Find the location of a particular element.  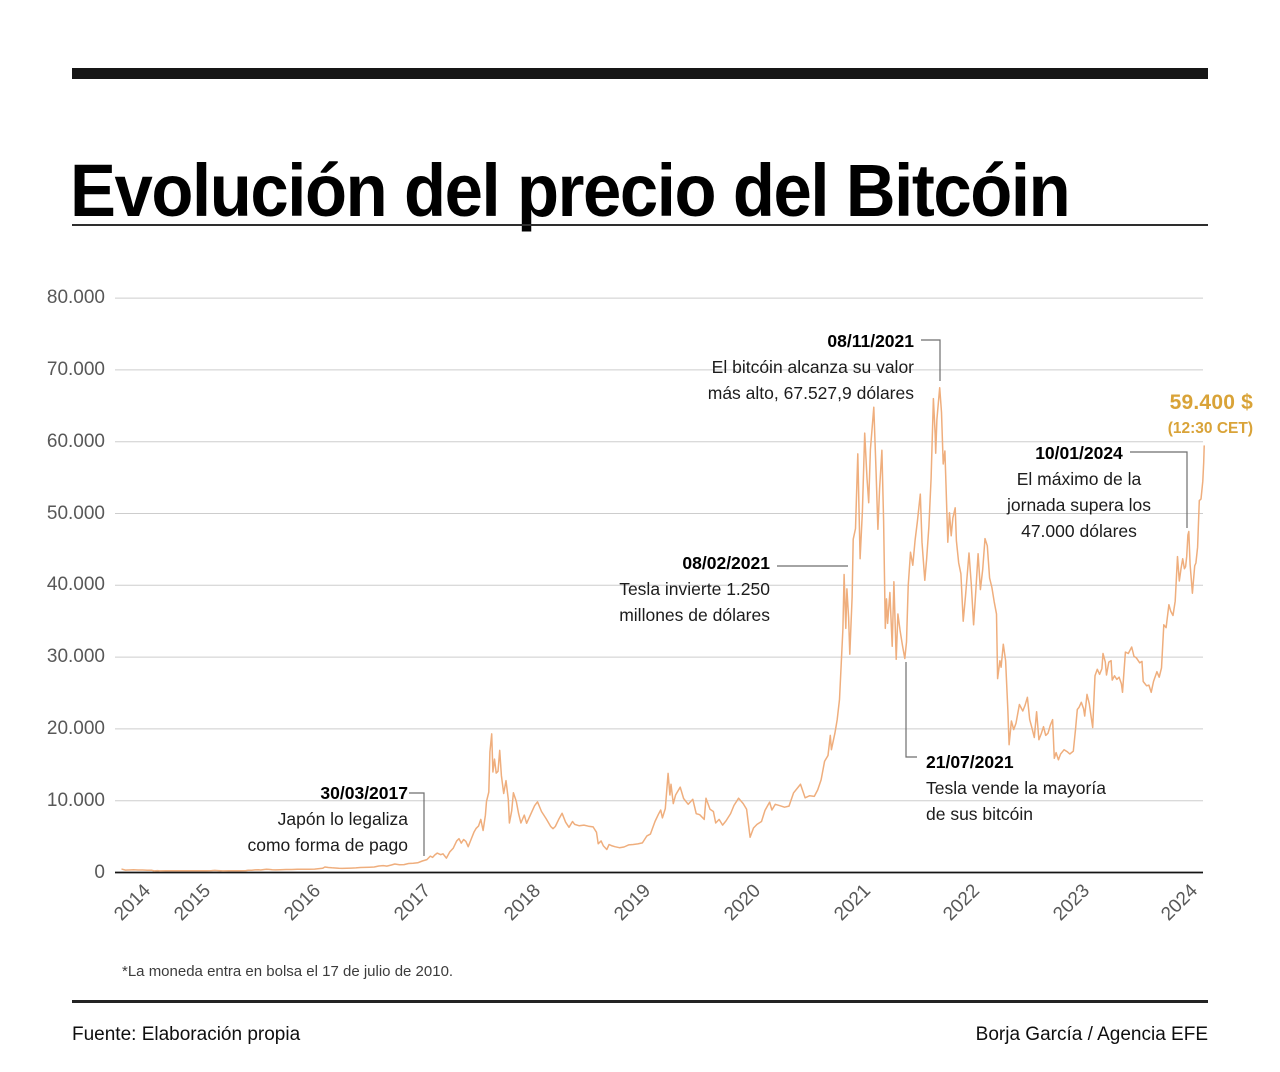

y-axis-label: 0 is located at coordinates (99, 872).